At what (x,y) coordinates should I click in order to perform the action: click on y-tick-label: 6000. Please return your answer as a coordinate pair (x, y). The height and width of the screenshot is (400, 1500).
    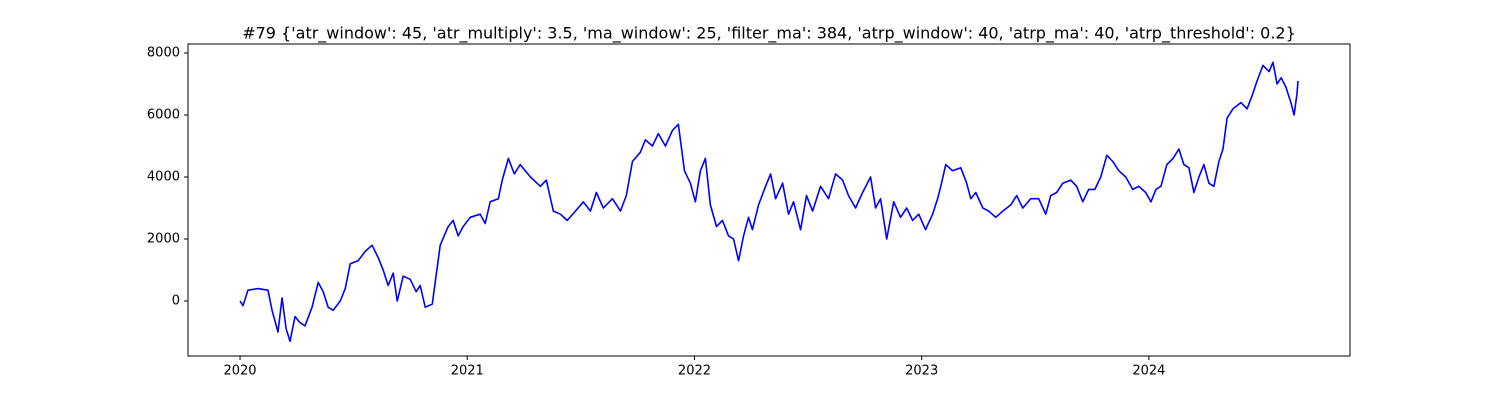
    Looking at the image, I should click on (163, 114).